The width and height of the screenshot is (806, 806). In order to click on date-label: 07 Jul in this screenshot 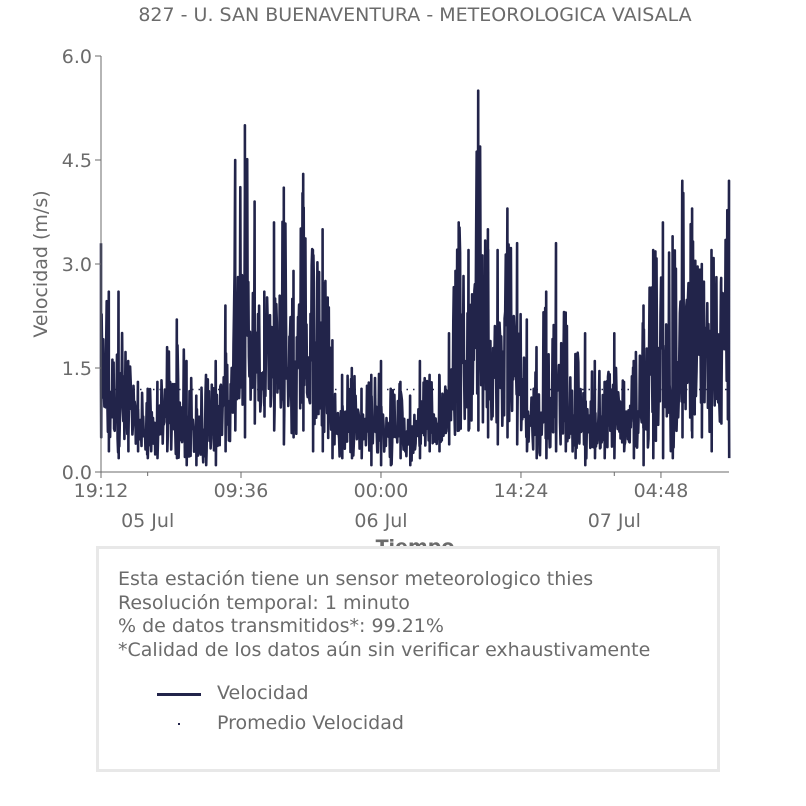, I will do `click(614, 521)`.